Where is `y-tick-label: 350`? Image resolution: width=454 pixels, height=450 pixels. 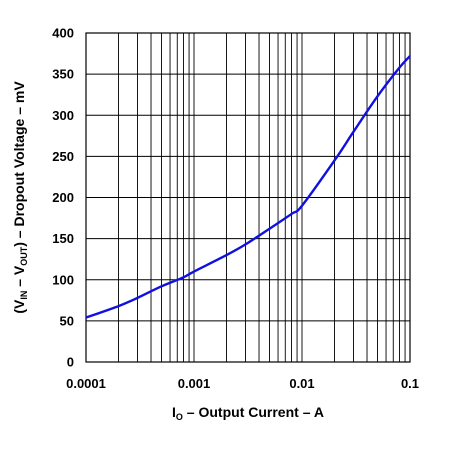 y-tick-label: 350 is located at coordinates (63, 74).